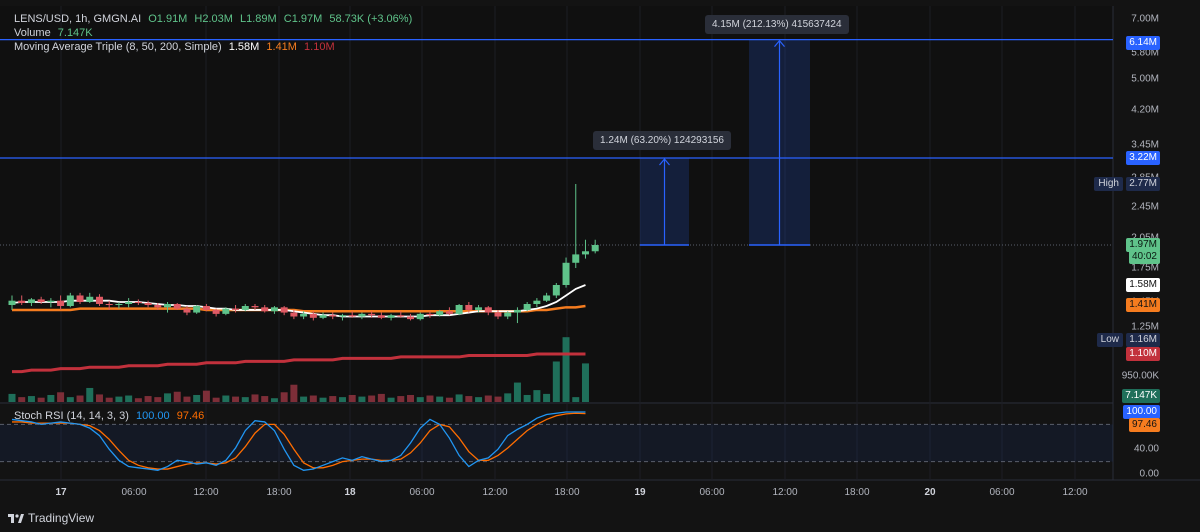 The width and height of the screenshot is (1200, 532). I want to click on ma1-value: 1.58M, so click(244, 47).